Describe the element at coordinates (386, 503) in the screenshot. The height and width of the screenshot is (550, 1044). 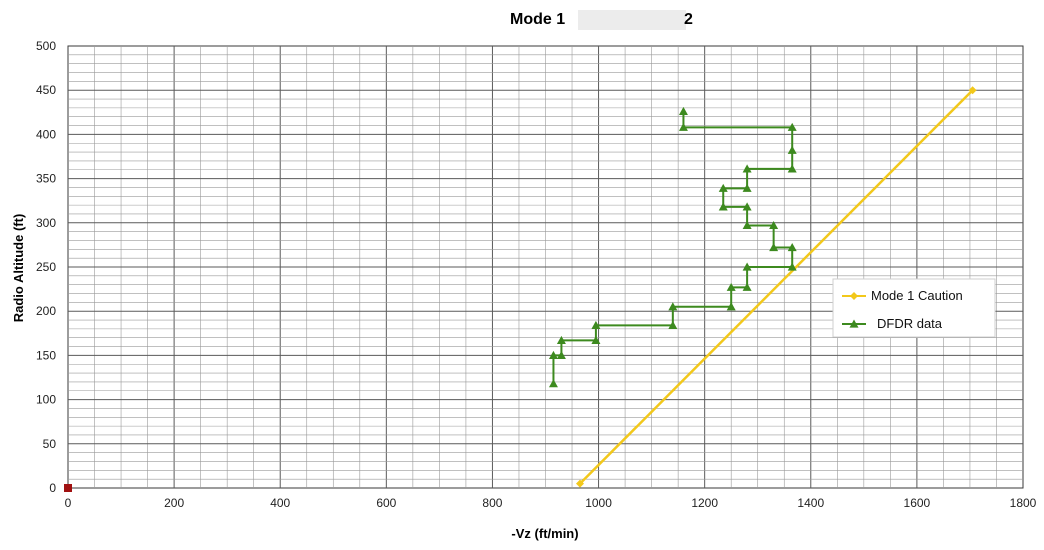
I see `x-tick-label: 600` at that location.